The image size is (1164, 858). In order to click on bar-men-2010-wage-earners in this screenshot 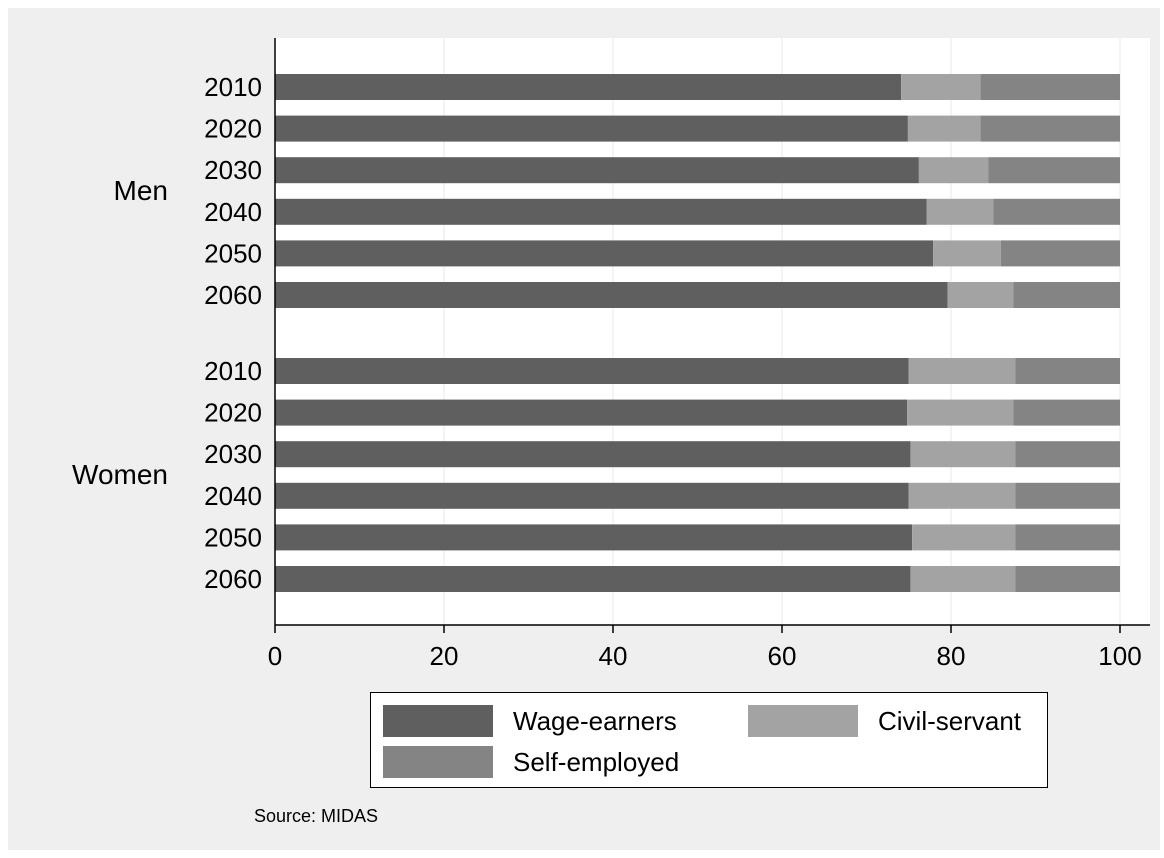, I will do `click(588, 87)`.